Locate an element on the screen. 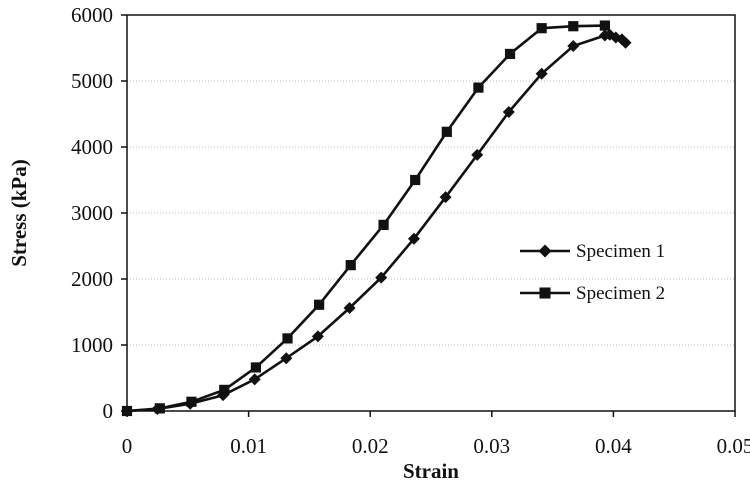 This screenshot has width=750, height=486. x-tick-label: 0.05 is located at coordinates (733, 446).